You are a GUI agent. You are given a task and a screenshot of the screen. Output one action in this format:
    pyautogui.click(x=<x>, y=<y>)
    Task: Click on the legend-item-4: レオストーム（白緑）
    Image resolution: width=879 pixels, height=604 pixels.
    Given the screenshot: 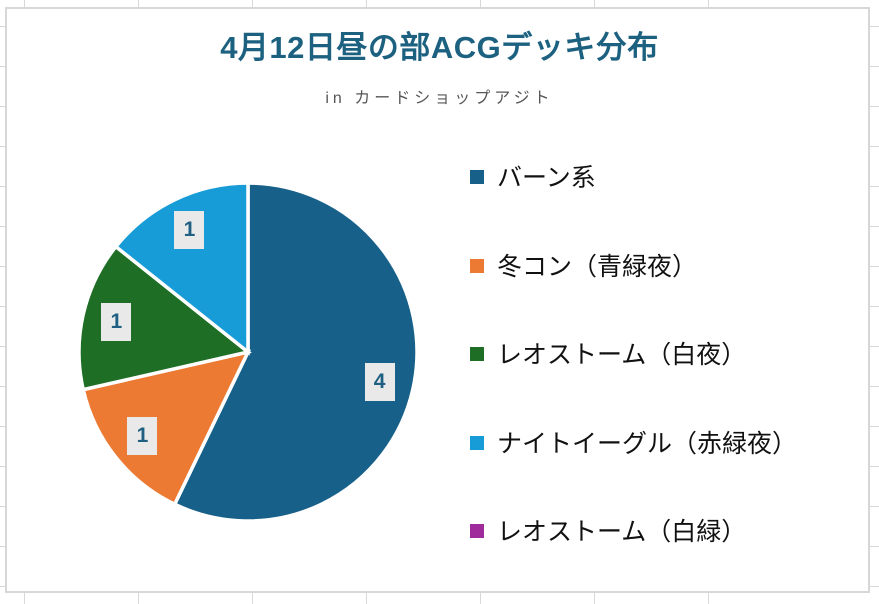 What is the action you would take?
    pyautogui.click(x=667, y=530)
    